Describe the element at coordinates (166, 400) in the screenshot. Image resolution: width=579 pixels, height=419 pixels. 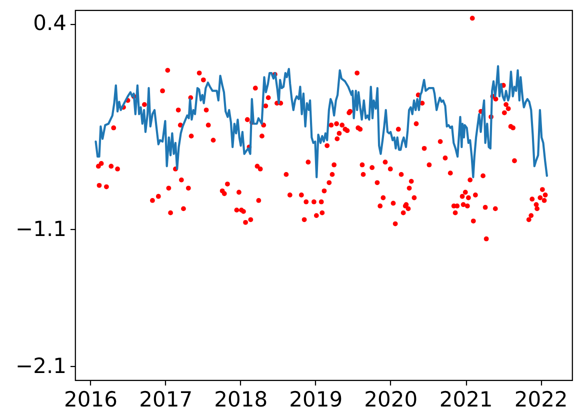
I see `x-tick-label: 2017` at that location.